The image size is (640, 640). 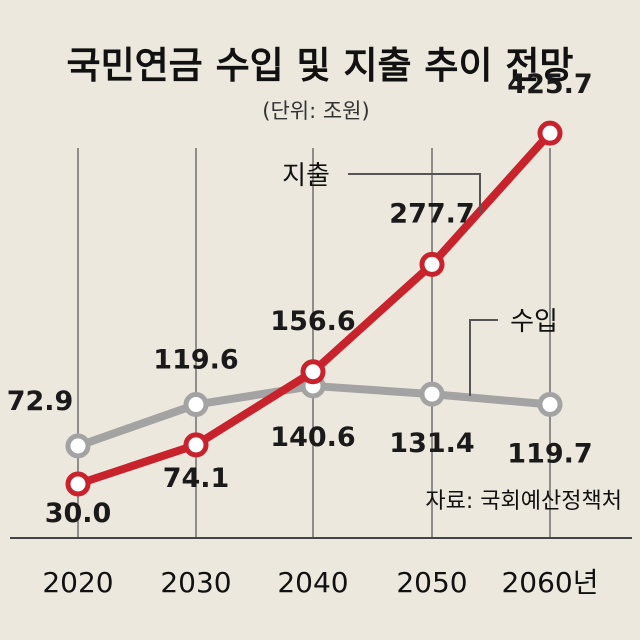 What do you see at coordinates (306, 176) in the screenshot?
I see `legend-spending-label: 지출` at bounding box center [306, 176].